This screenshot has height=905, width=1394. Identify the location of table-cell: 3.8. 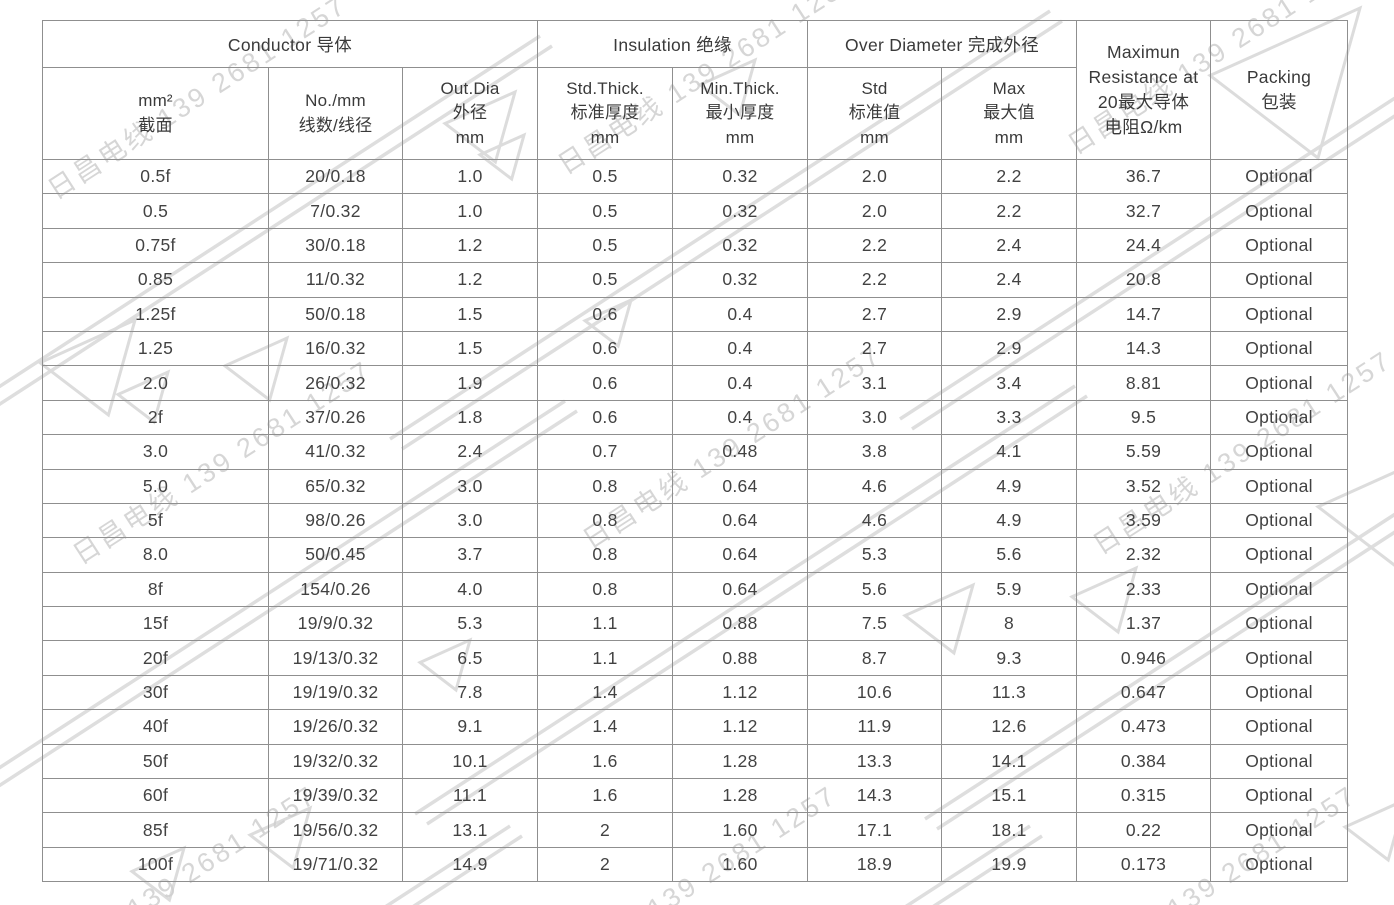
(874, 452).